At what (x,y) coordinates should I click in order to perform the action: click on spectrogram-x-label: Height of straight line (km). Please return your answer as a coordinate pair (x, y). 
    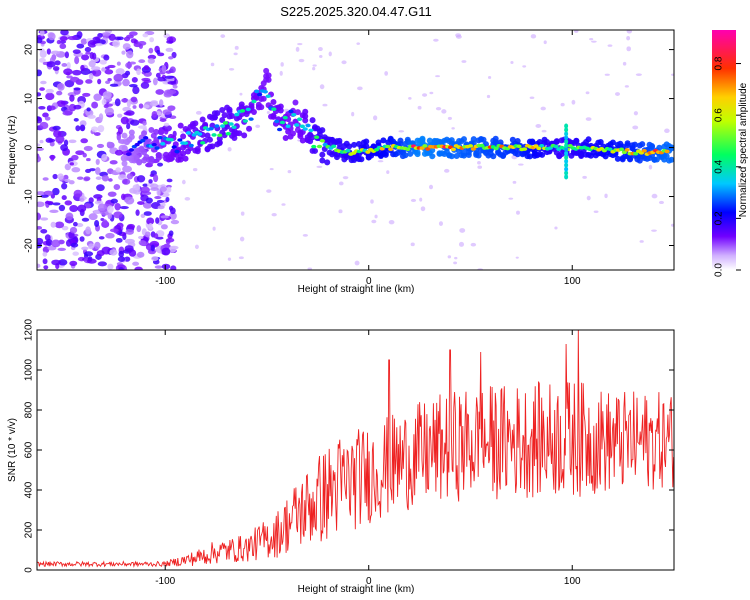
    Looking at the image, I should click on (356, 289).